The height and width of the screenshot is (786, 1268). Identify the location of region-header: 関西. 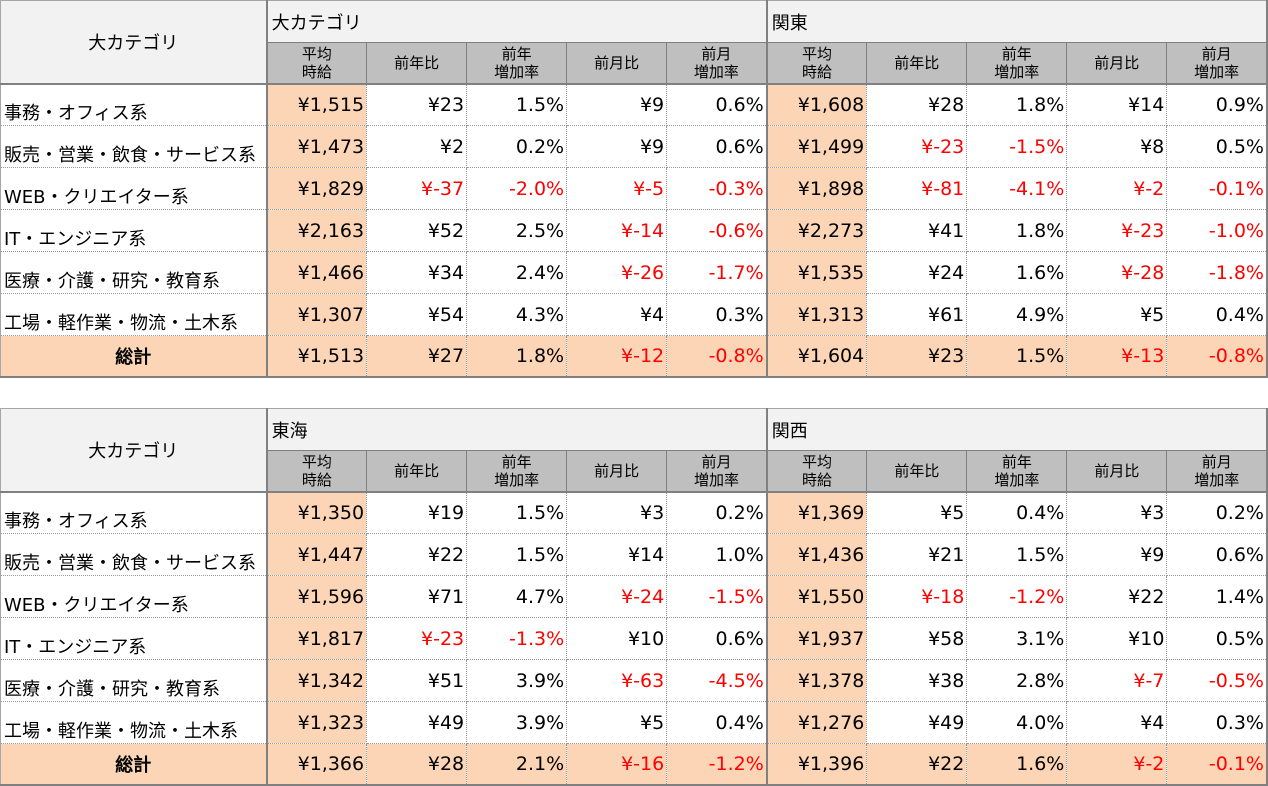
(1017, 429).